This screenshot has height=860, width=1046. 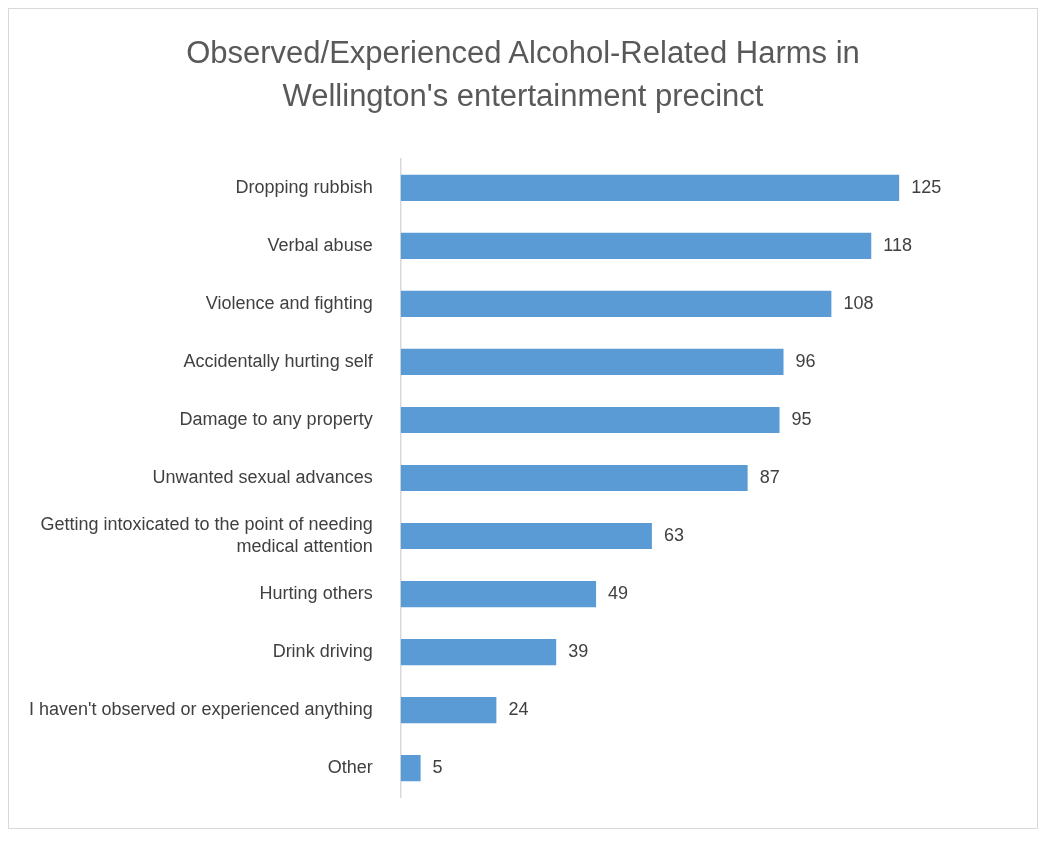 What do you see at coordinates (206, 534) in the screenshot?
I see `y-tick-label: Getting intoxicated to the point of needing medical attention` at bounding box center [206, 534].